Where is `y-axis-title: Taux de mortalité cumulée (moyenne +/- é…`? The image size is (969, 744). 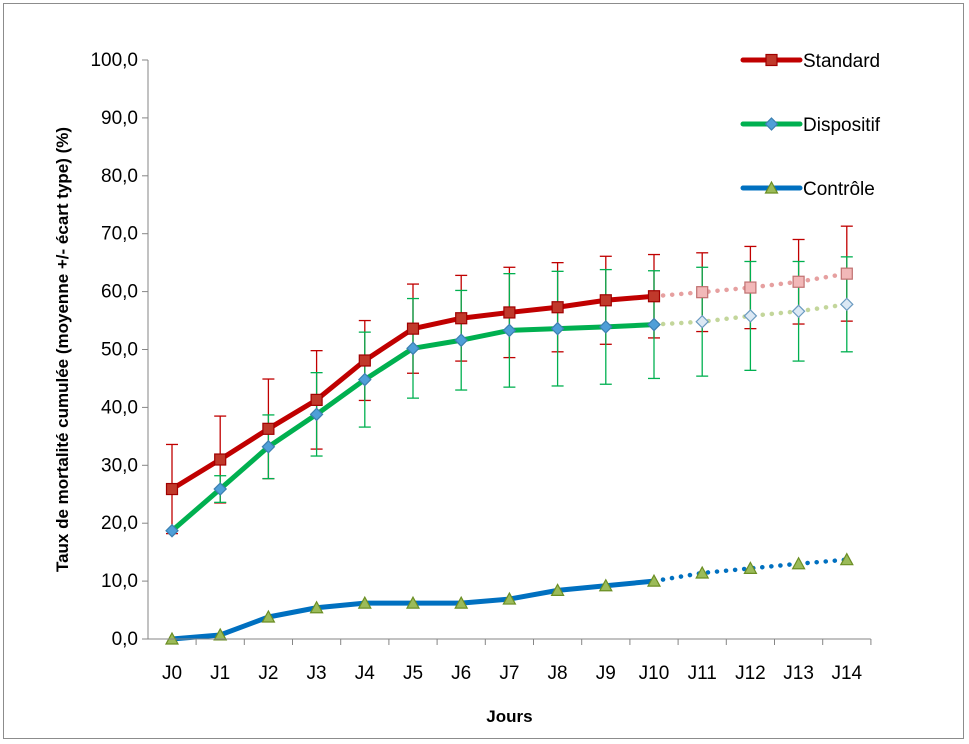 y-axis-title: Taux de mortalité cumulée (moyenne +/- é… is located at coordinates (62, 349).